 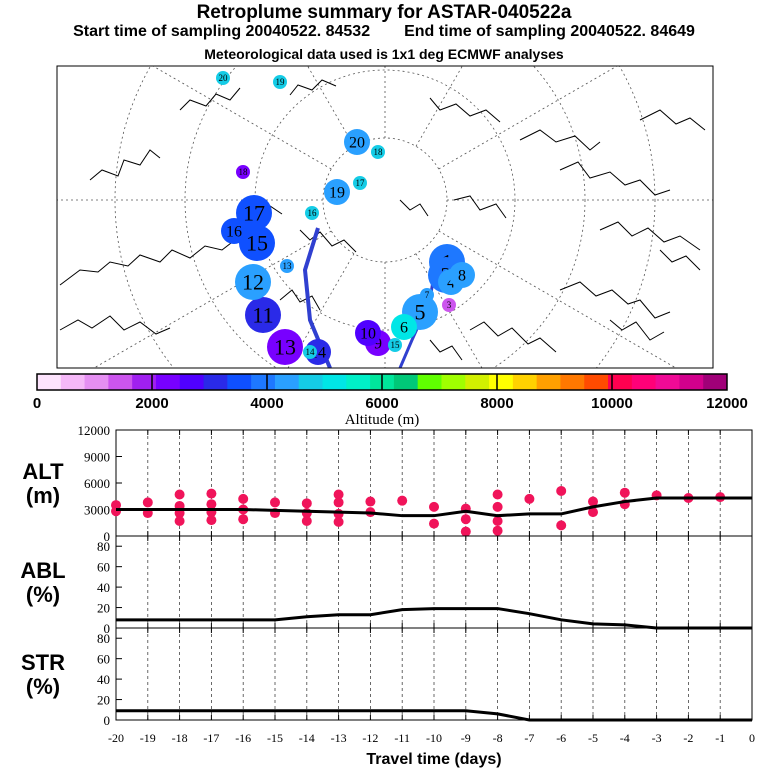 I want to click on cluster-label: 18, so click(x=379, y=152).